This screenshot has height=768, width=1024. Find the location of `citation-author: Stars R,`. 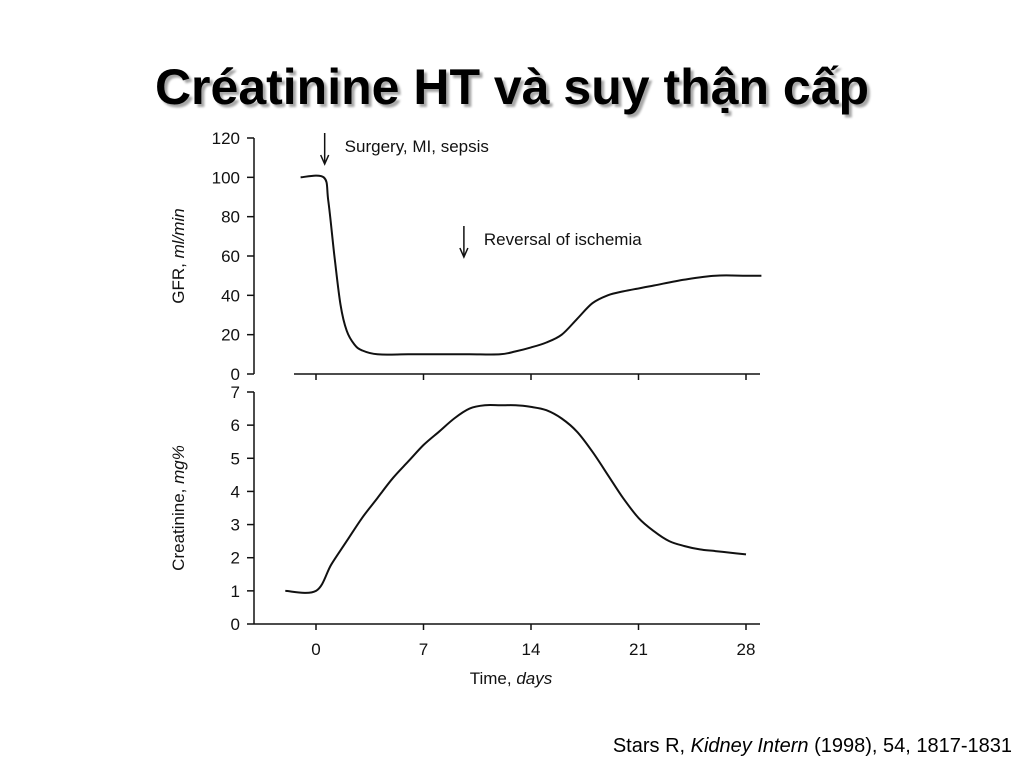

citation-author: Stars R, is located at coordinates (649, 746).